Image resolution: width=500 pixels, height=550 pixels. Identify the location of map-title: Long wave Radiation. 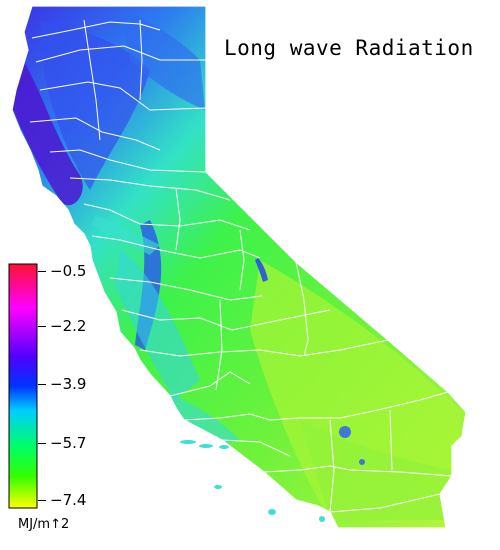
(349, 48).